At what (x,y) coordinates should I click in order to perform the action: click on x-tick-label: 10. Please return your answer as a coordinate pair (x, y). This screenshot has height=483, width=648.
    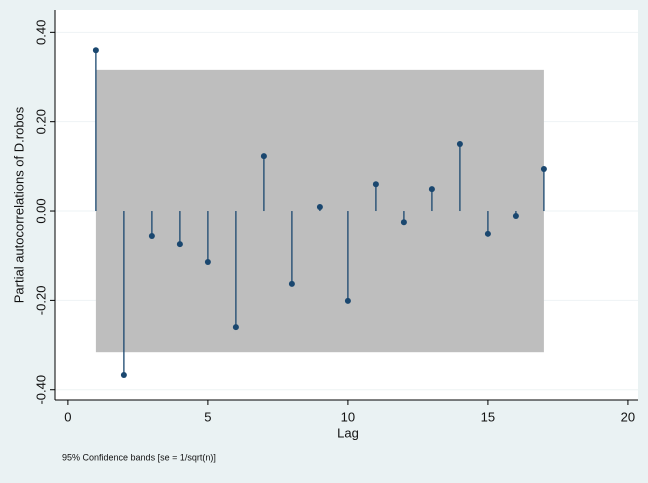
    Looking at the image, I should click on (348, 416).